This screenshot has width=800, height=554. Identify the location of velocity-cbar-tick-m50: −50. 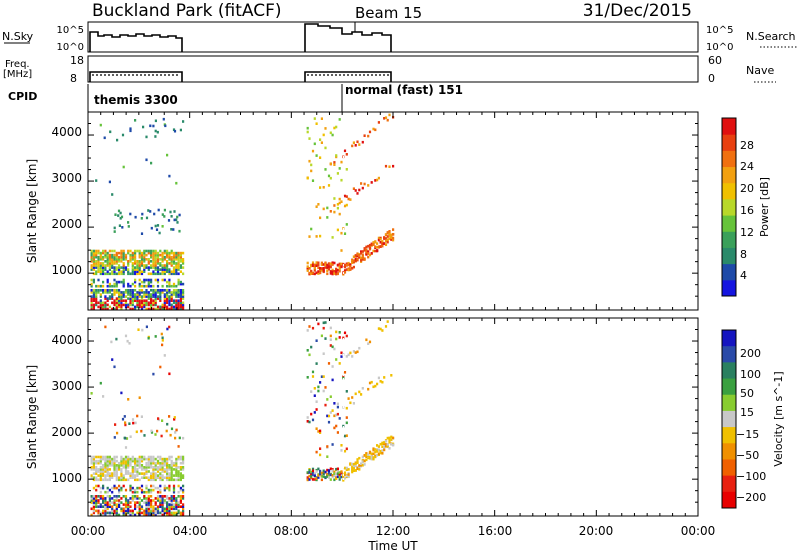
(747, 455).